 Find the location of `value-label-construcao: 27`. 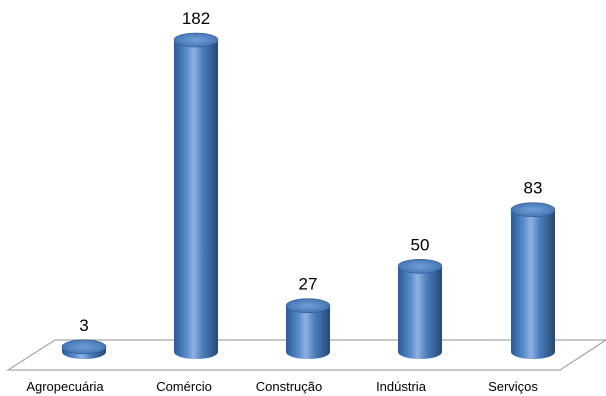

value-label-construcao: 27 is located at coordinates (308, 284).